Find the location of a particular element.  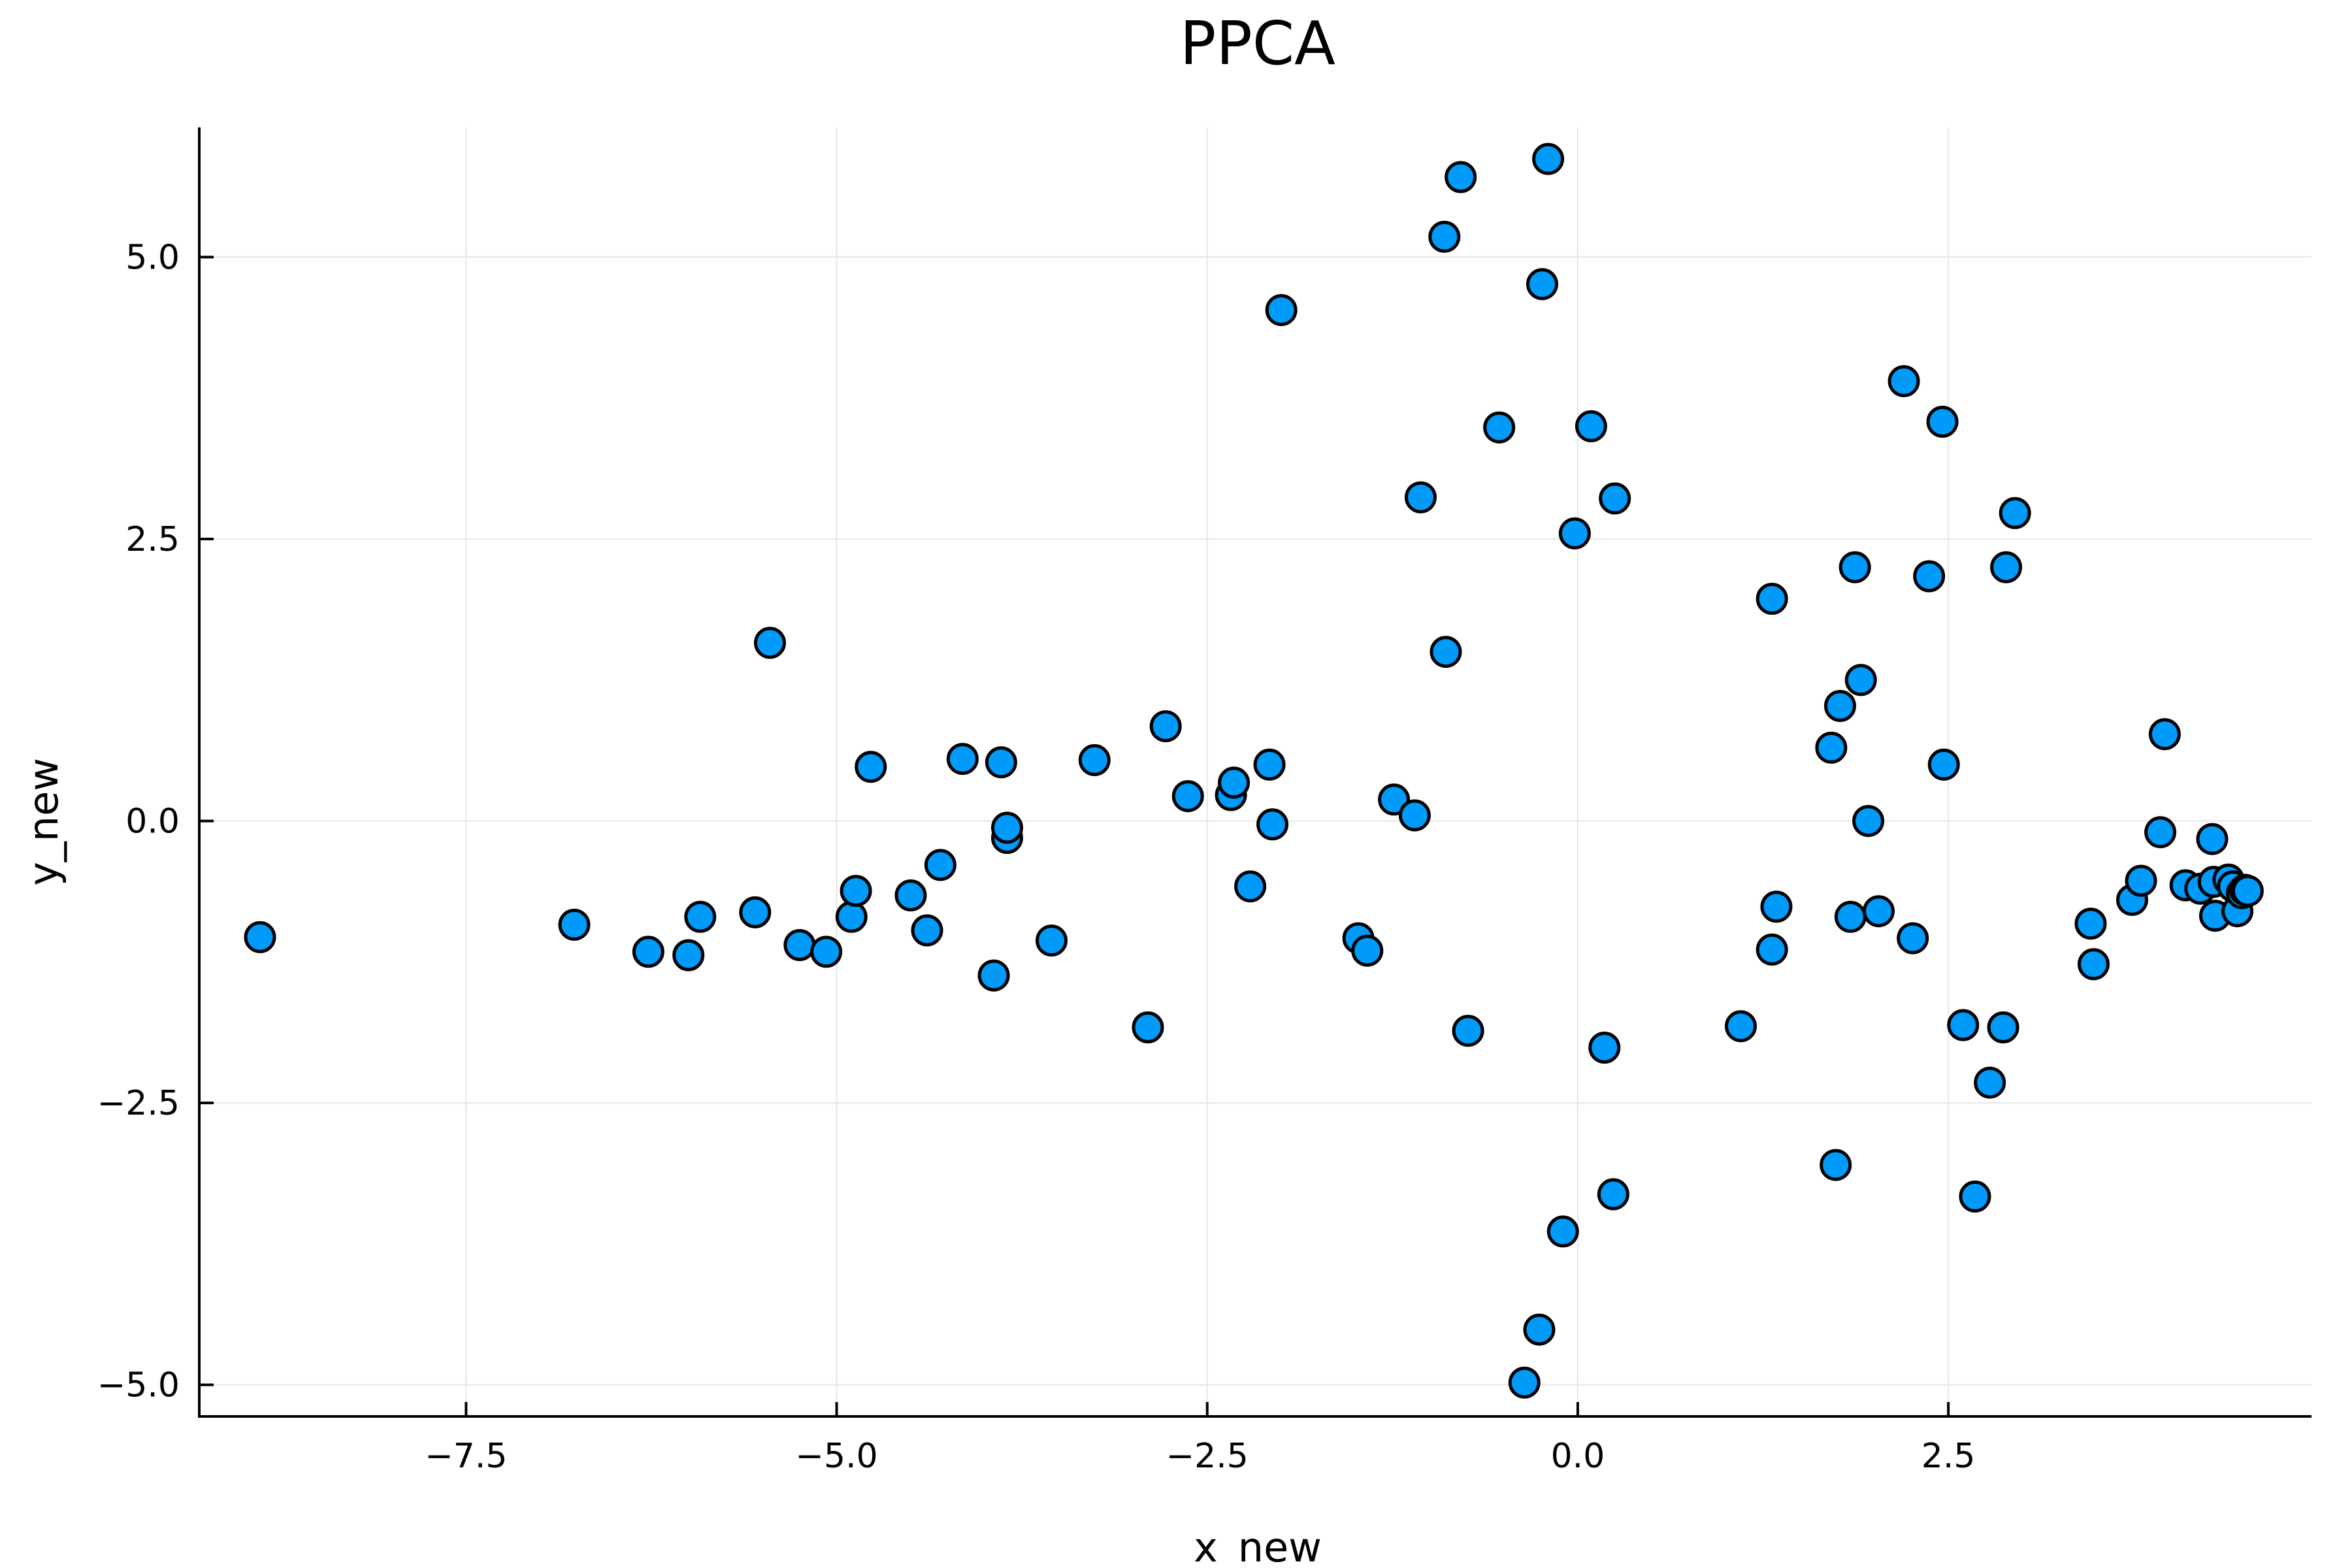

x-tick-label: −2.5 is located at coordinates (1207, 1456).